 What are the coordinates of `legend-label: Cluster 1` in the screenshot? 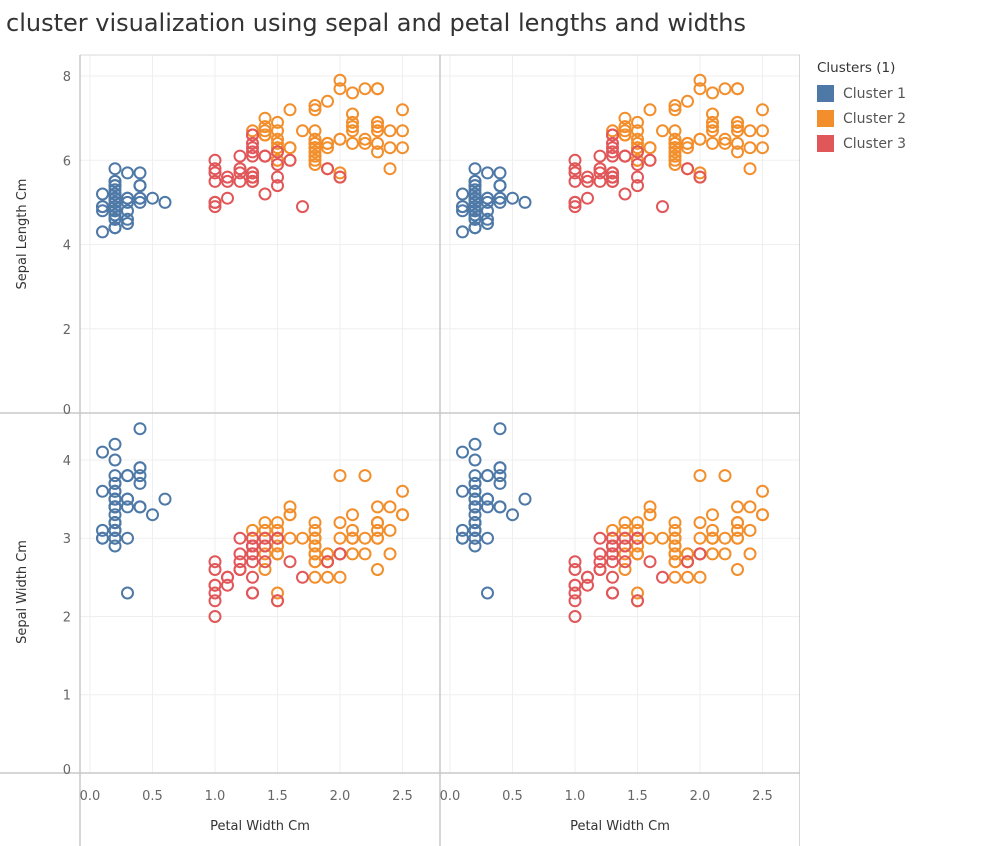 It's located at (875, 93).